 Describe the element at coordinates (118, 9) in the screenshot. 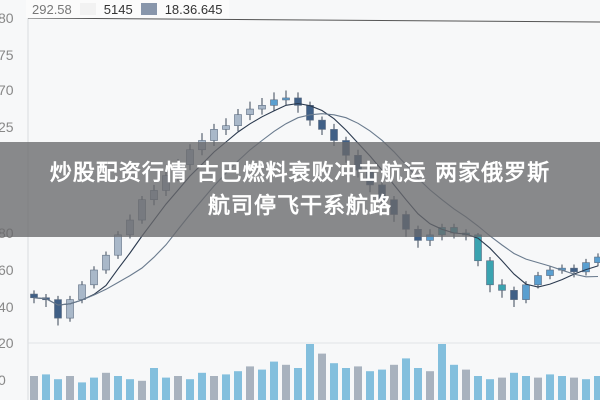

I see `legend-value-2: 5145` at that location.